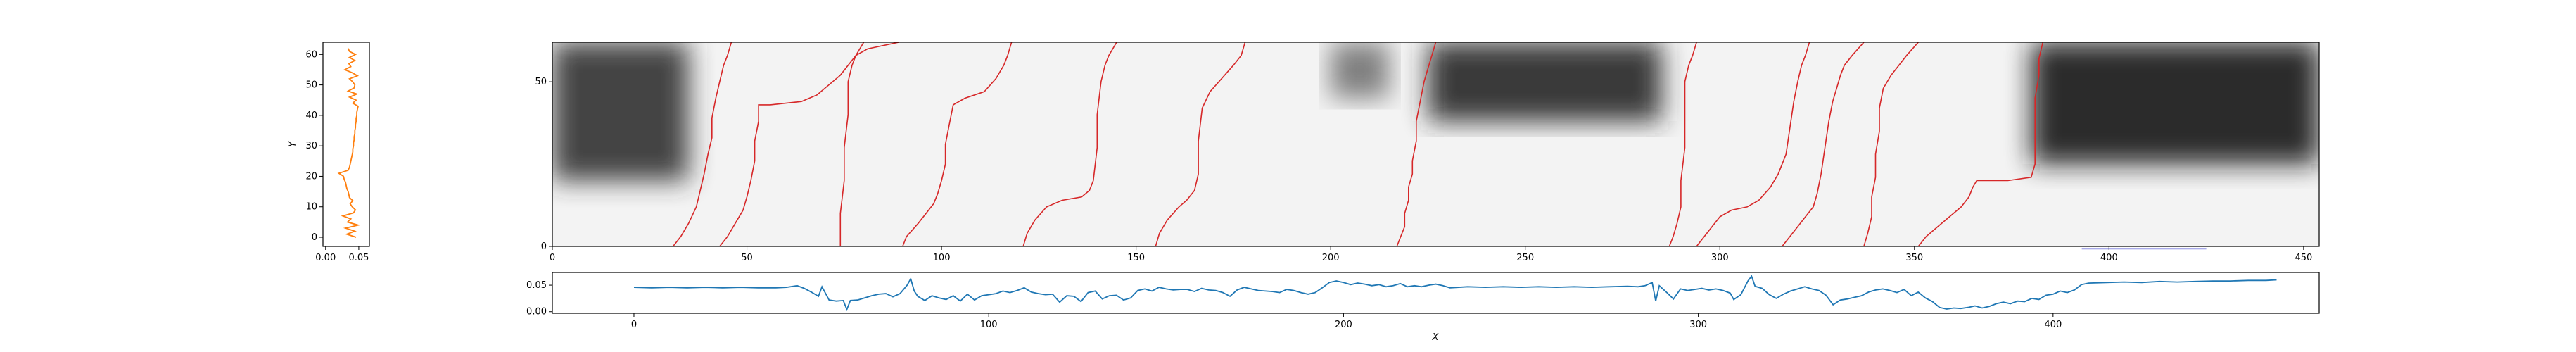 This screenshot has width=2576, height=352. I want to click on left-profile-y-tick-label: 10, so click(311, 207).